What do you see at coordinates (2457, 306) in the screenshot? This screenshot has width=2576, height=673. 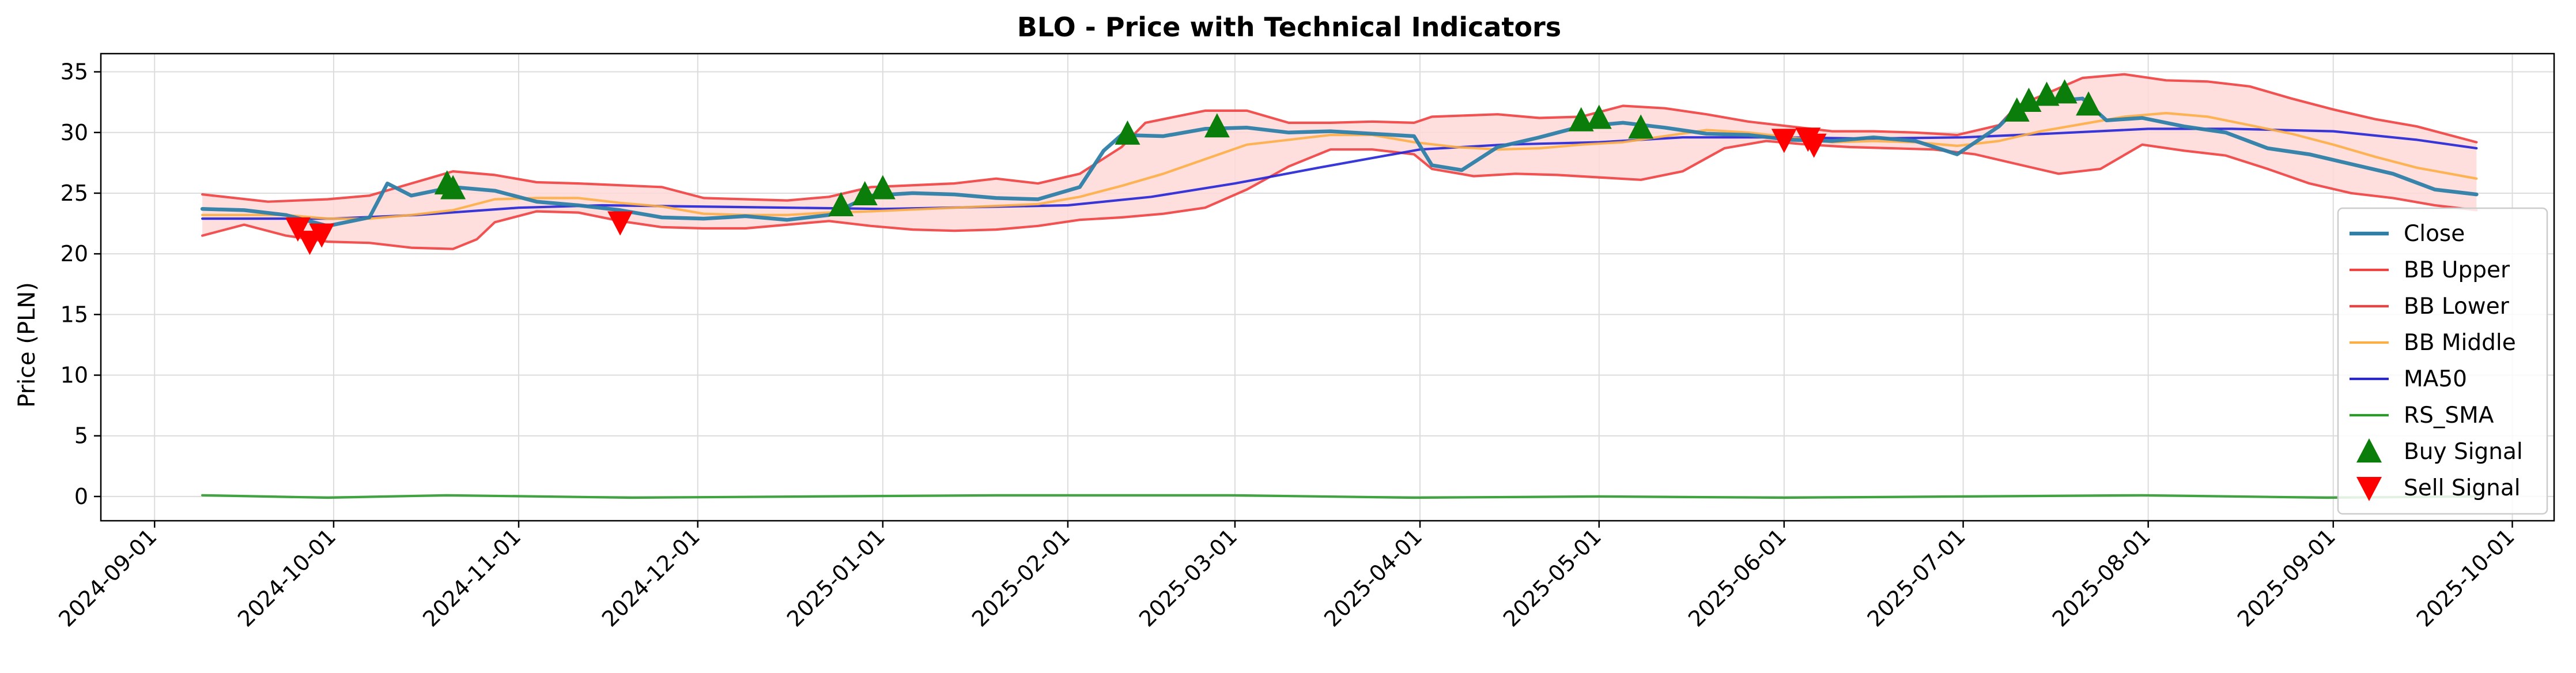 I see `legend-label-bb-lower: BB Lower` at bounding box center [2457, 306].